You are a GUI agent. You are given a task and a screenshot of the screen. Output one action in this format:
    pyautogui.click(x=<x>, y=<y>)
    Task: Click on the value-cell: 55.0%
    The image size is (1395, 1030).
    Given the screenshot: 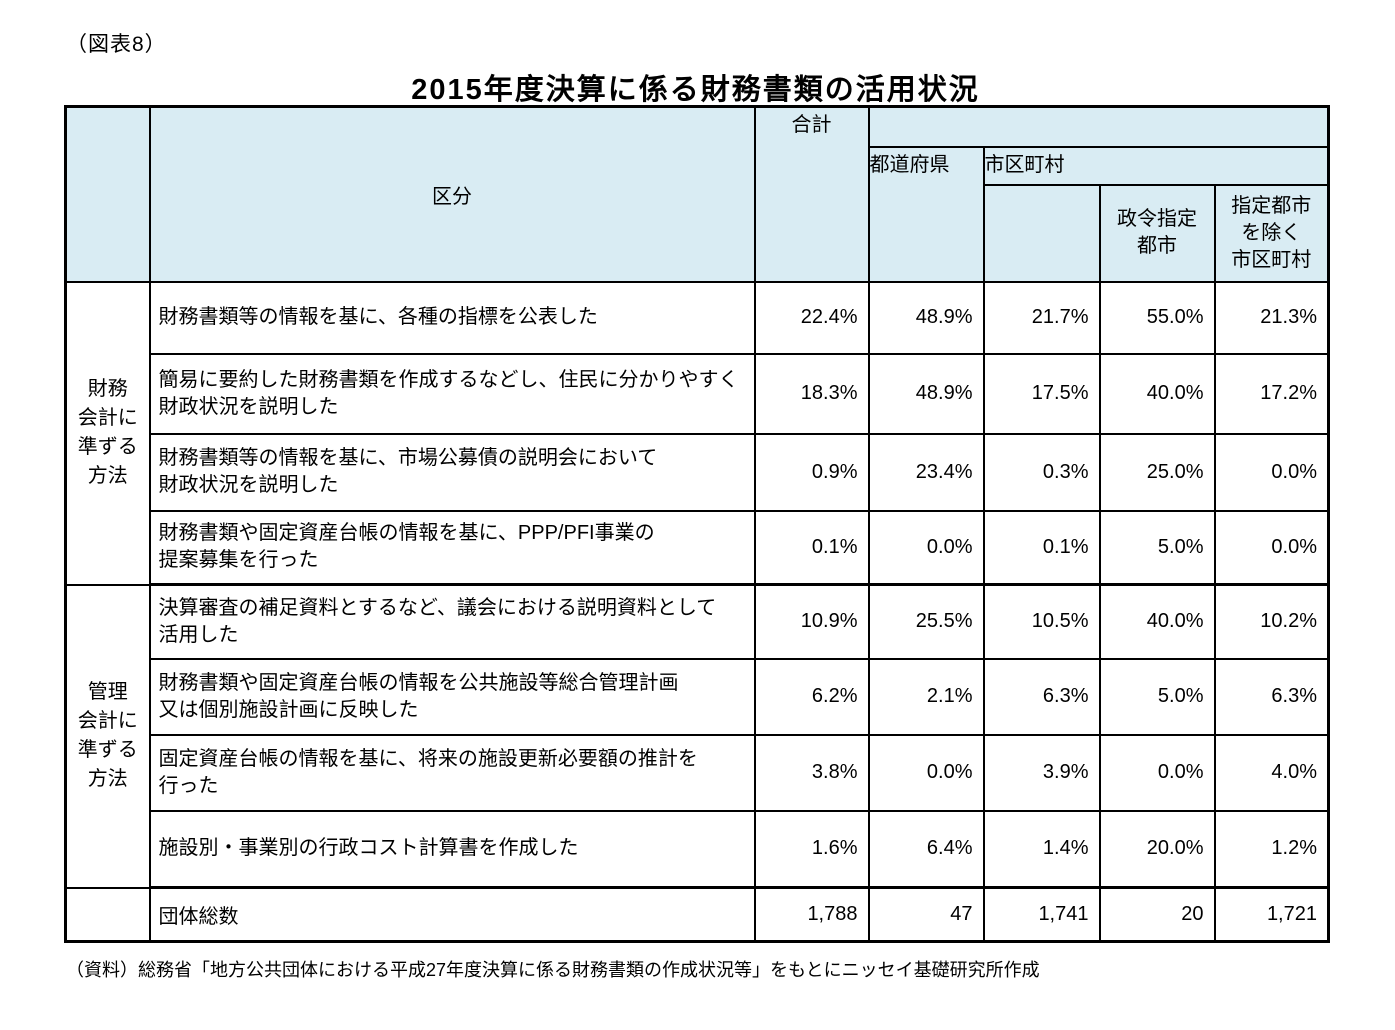 What is the action you would take?
    pyautogui.click(x=1157, y=317)
    